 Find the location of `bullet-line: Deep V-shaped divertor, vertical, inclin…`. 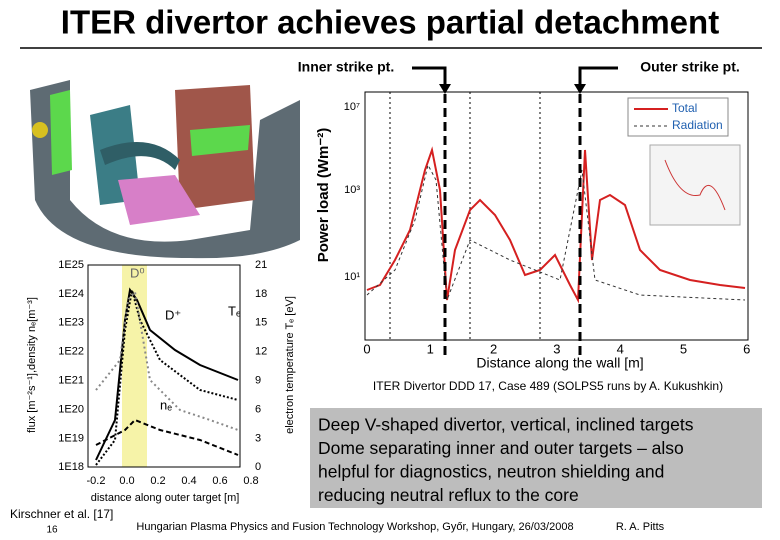

bullet-line: Deep V-shaped divertor, vertical, inclin… is located at coordinates (506, 425).